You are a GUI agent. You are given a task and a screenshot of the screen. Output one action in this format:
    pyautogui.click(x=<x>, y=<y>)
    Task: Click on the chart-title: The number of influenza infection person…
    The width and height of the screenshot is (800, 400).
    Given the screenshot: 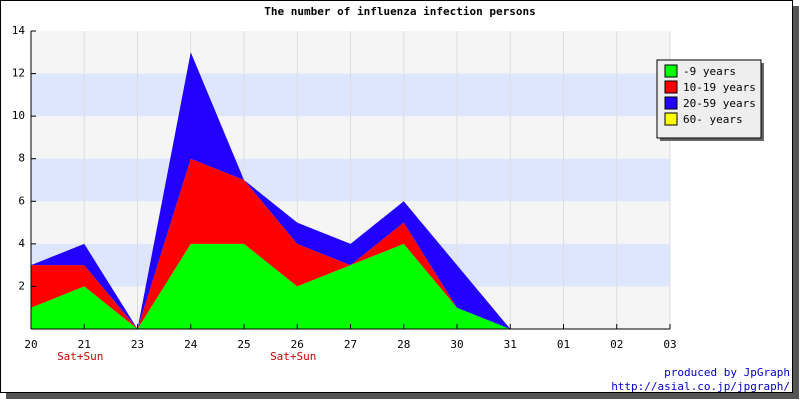 What is the action you would take?
    pyautogui.click(x=400, y=11)
    